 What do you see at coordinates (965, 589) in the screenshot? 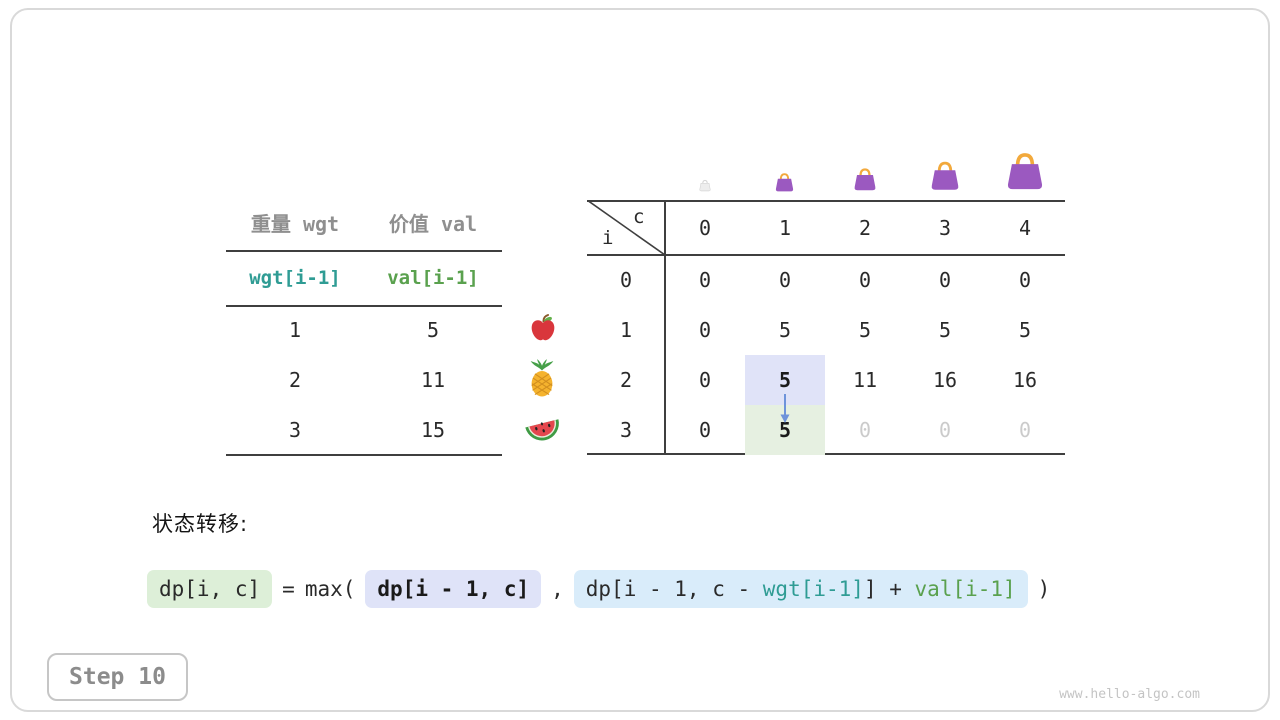
I see `formula-arg2-val-token: val[i-1]` at bounding box center [965, 589].